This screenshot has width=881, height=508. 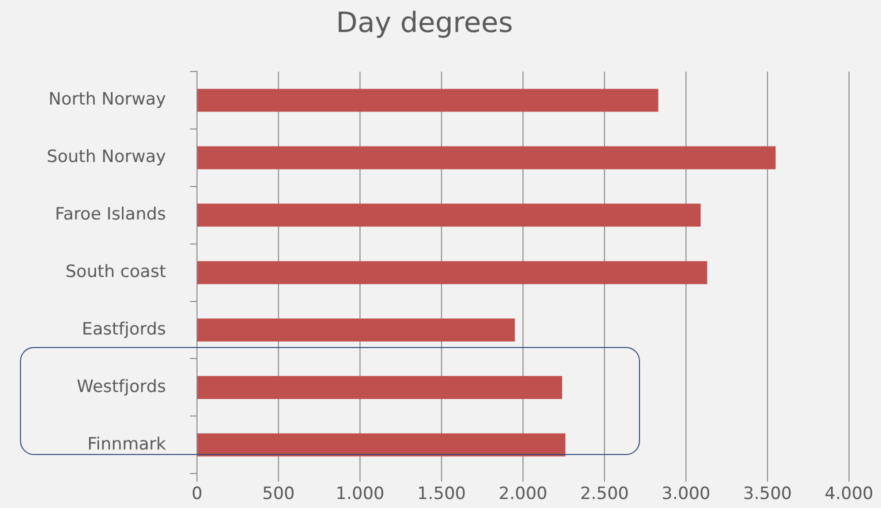 What do you see at coordinates (767, 494) in the screenshot?
I see `x-tick-label: 3.500` at bounding box center [767, 494].